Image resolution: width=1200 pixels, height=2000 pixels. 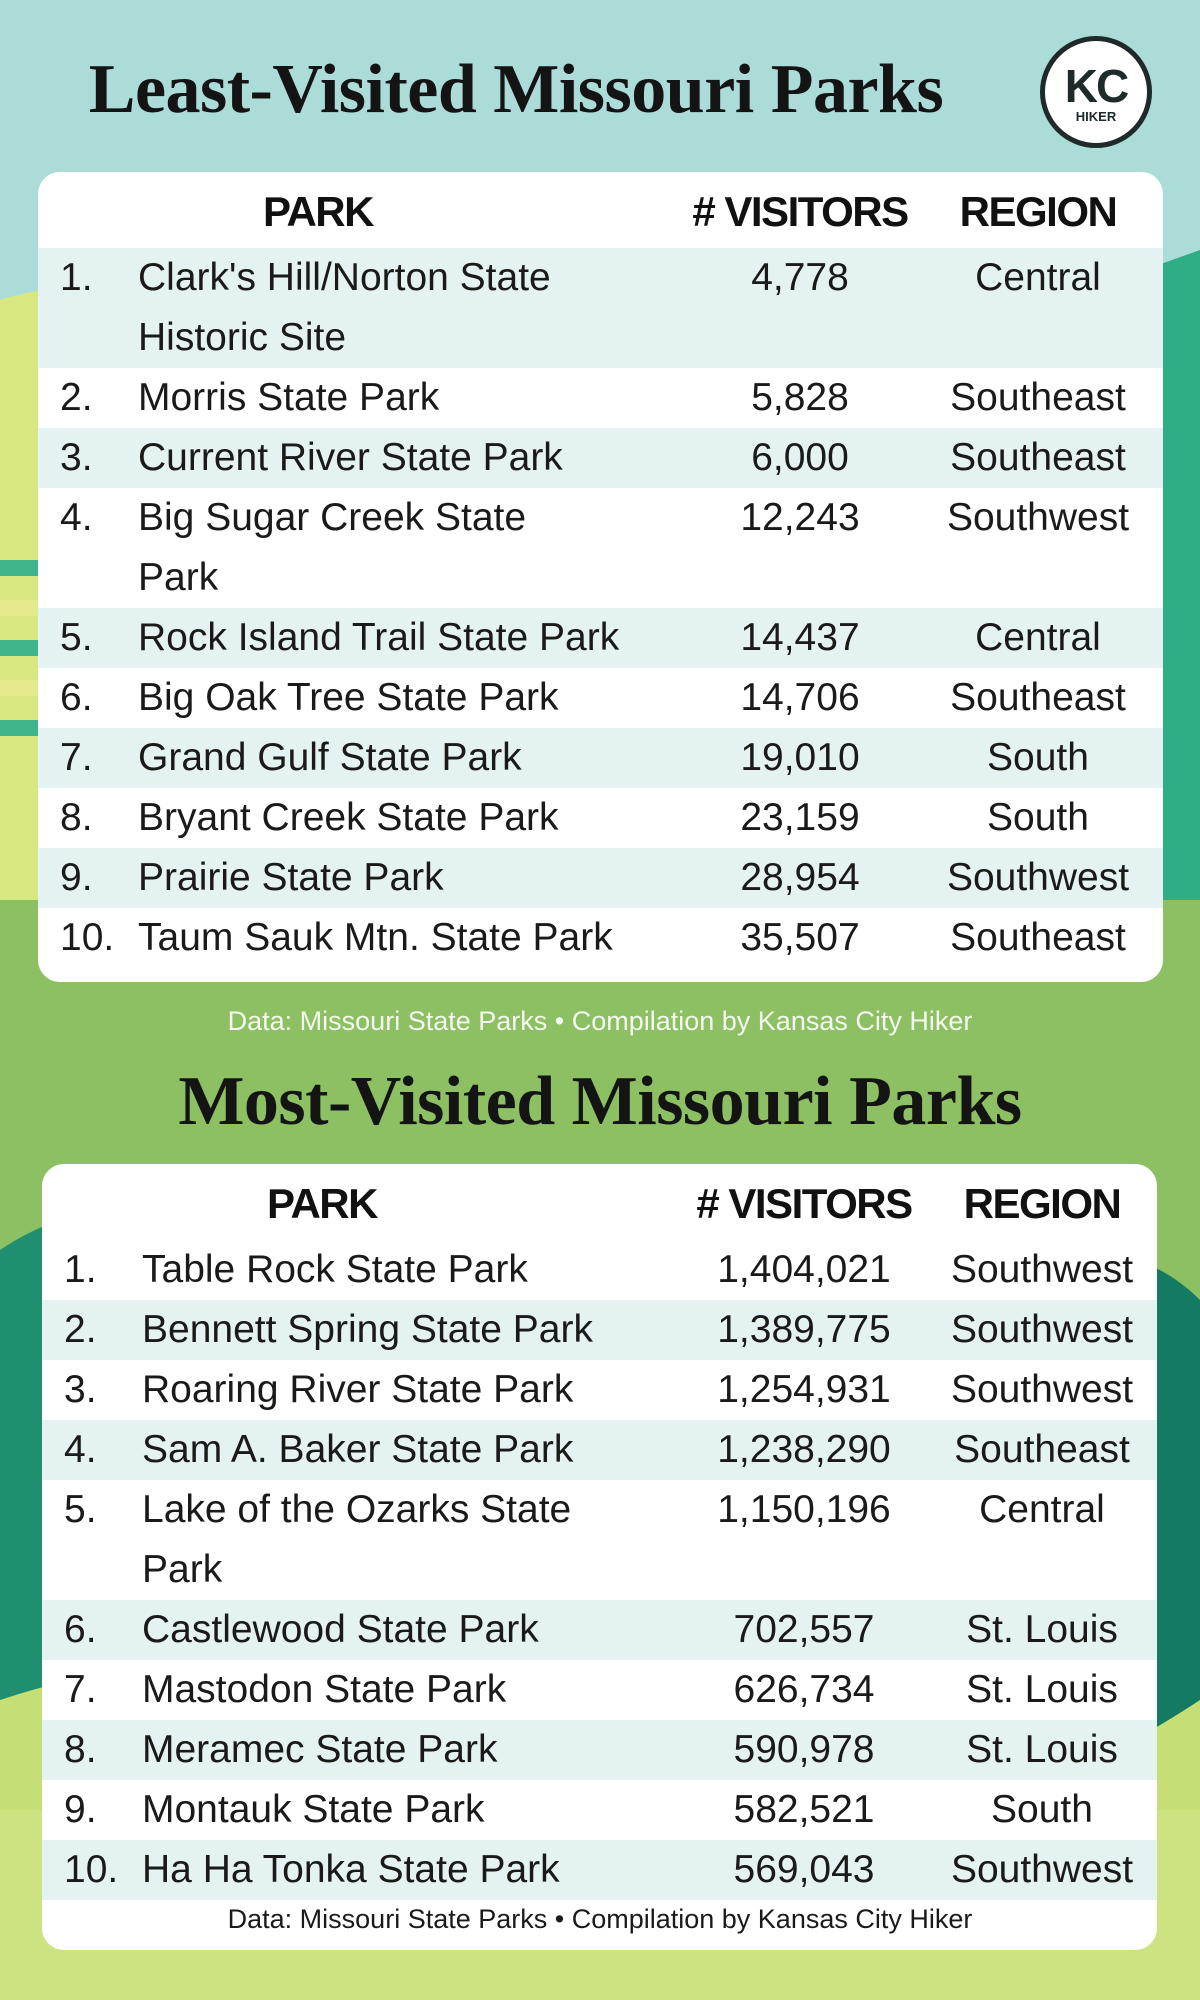 I want to click on visitors: 1,389,775, so click(x=804, y=1329).